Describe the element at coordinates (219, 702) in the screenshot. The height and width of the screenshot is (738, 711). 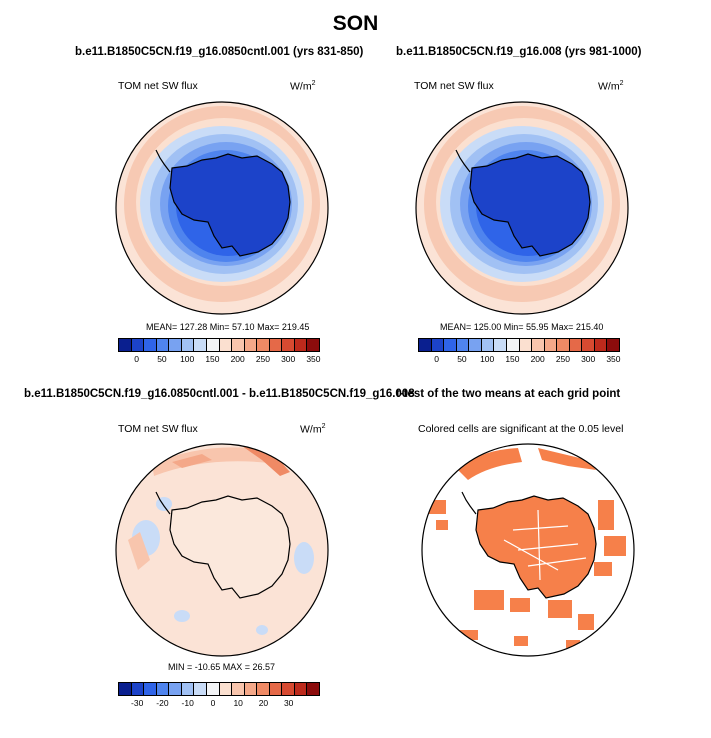
I see `panel3-colorbar-ticks: -30 -20 -10 0 10 20 30` at that location.